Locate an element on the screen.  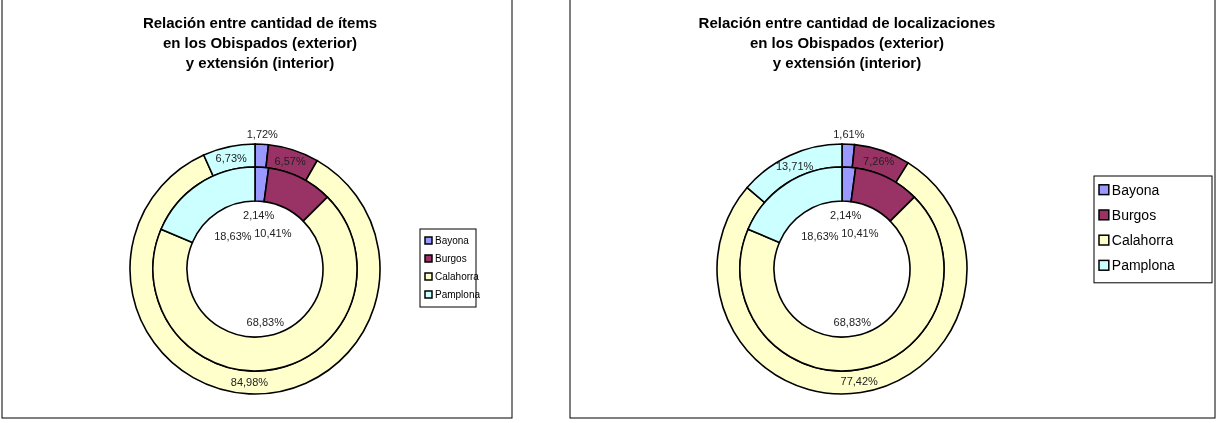
data-label: 84,98% is located at coordinates (249, 382).